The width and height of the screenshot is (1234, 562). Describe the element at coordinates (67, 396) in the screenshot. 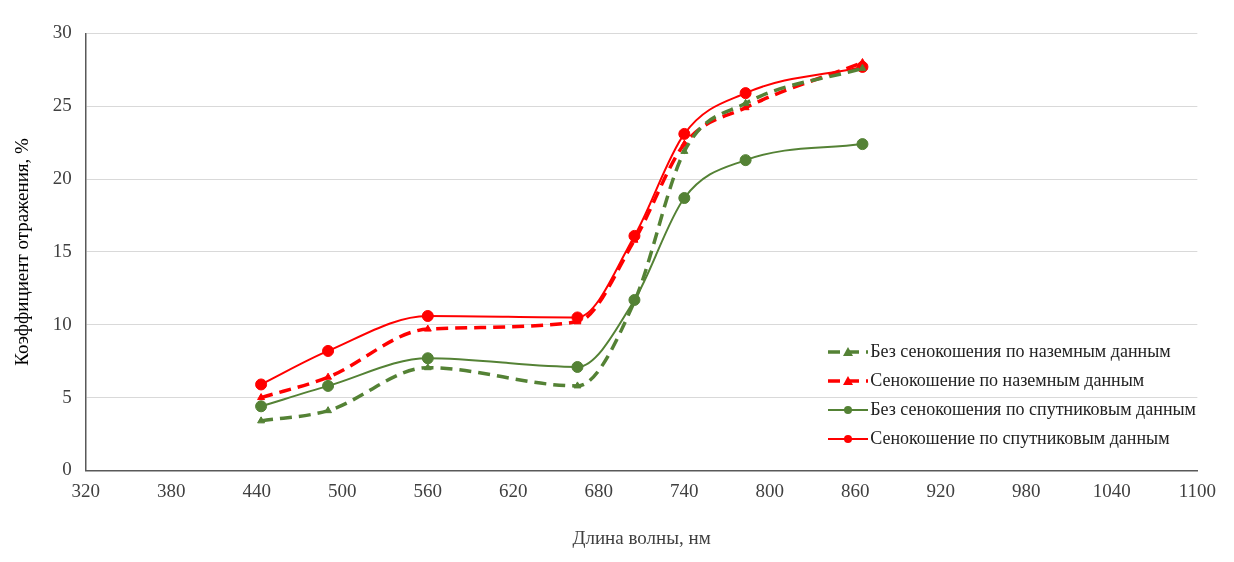

I see `y-tick-label: 5` at that location.